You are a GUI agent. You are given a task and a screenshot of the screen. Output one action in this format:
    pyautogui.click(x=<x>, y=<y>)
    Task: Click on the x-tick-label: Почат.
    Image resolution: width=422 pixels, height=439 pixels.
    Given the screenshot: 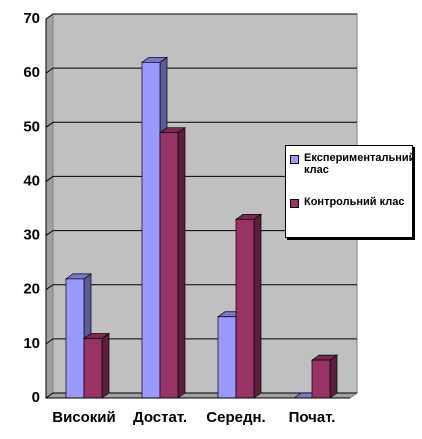 What is the action you would take?
    pyautogui.click(x=312, y=417)
    